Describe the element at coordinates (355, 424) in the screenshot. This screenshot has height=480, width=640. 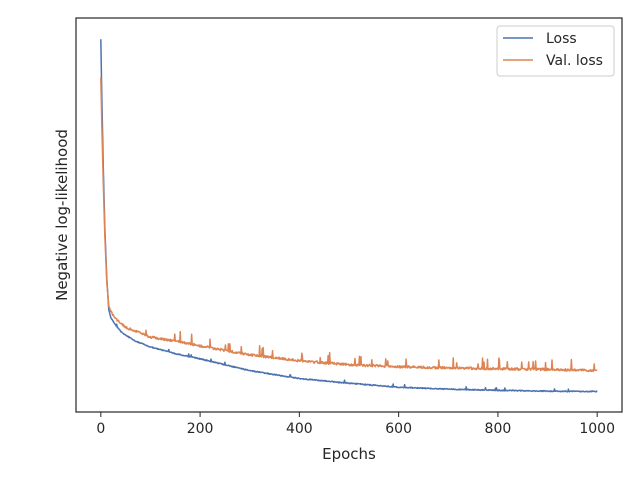
I see `x-axis: 0 200 400 600 800 1000` at that location.